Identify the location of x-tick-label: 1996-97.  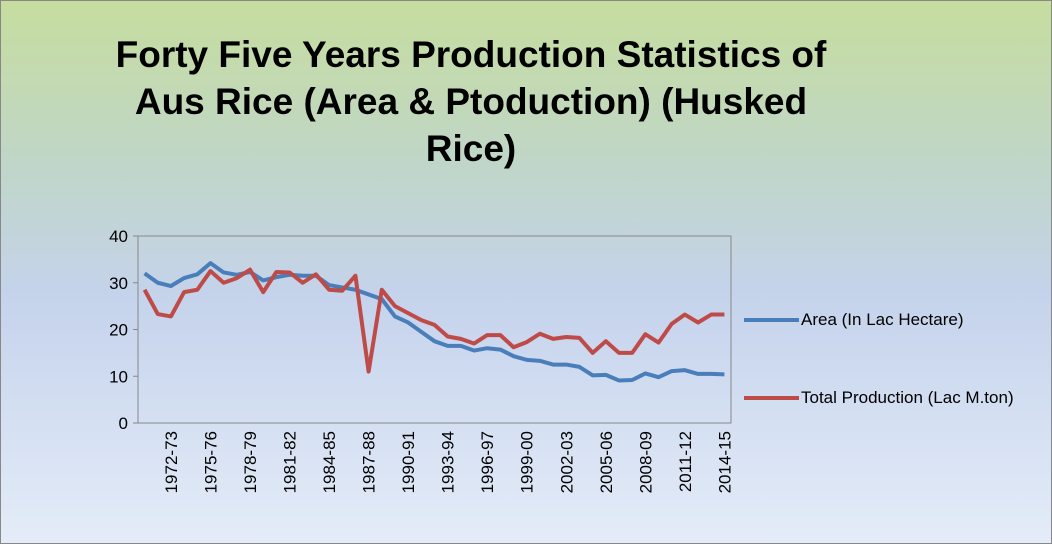
(487, 462).